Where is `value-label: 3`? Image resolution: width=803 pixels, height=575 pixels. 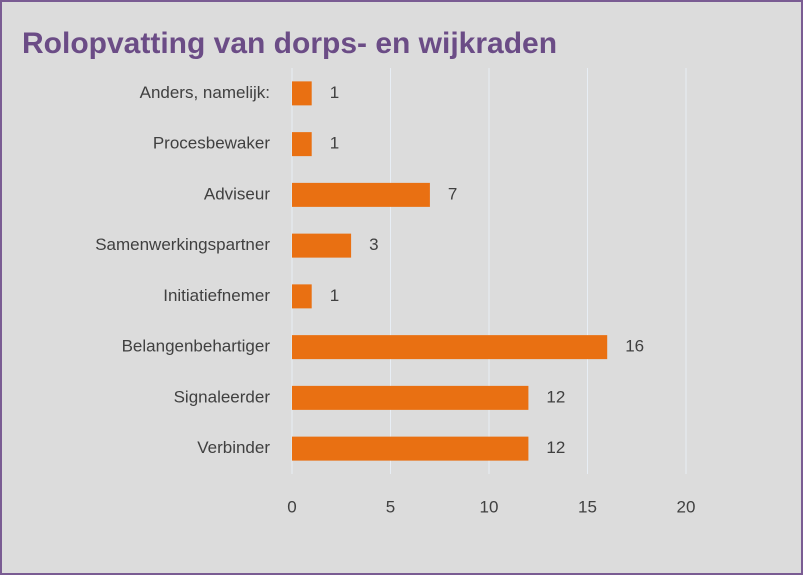
value-label: 3 is located at coordinates (373, 244).